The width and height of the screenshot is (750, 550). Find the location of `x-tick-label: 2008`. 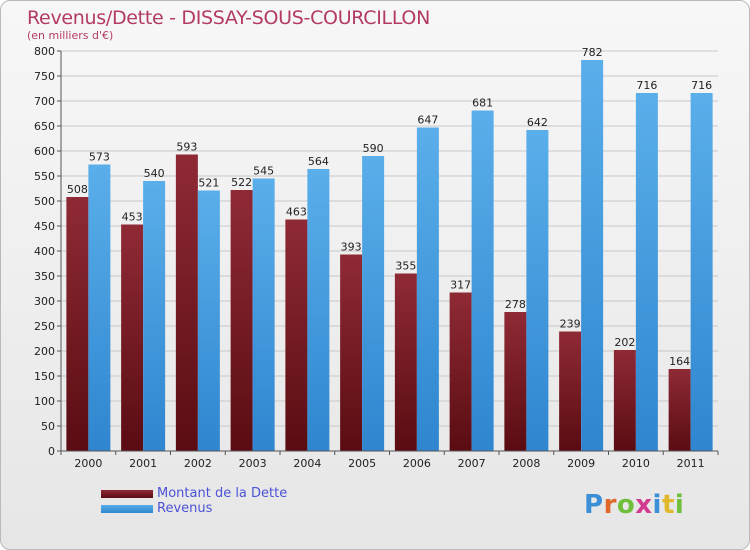

x-tick-label: 2008 is located at coordinates (526, 463).